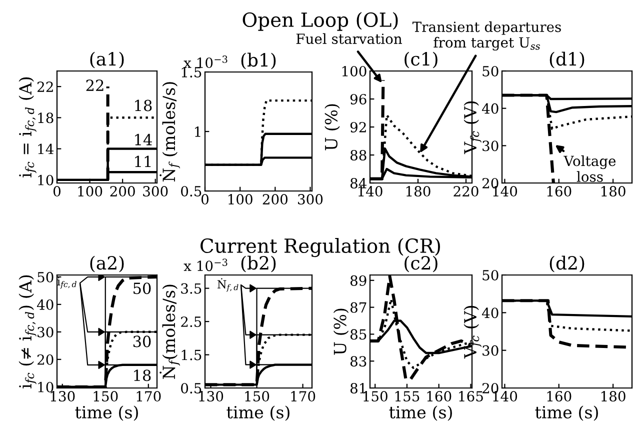 The height and width of the screenshot is (436, 641). What do you see at coordinates (258, 61) in the screenshot?
I see `chart-title: (b1)` at bounding box center [258, 61].